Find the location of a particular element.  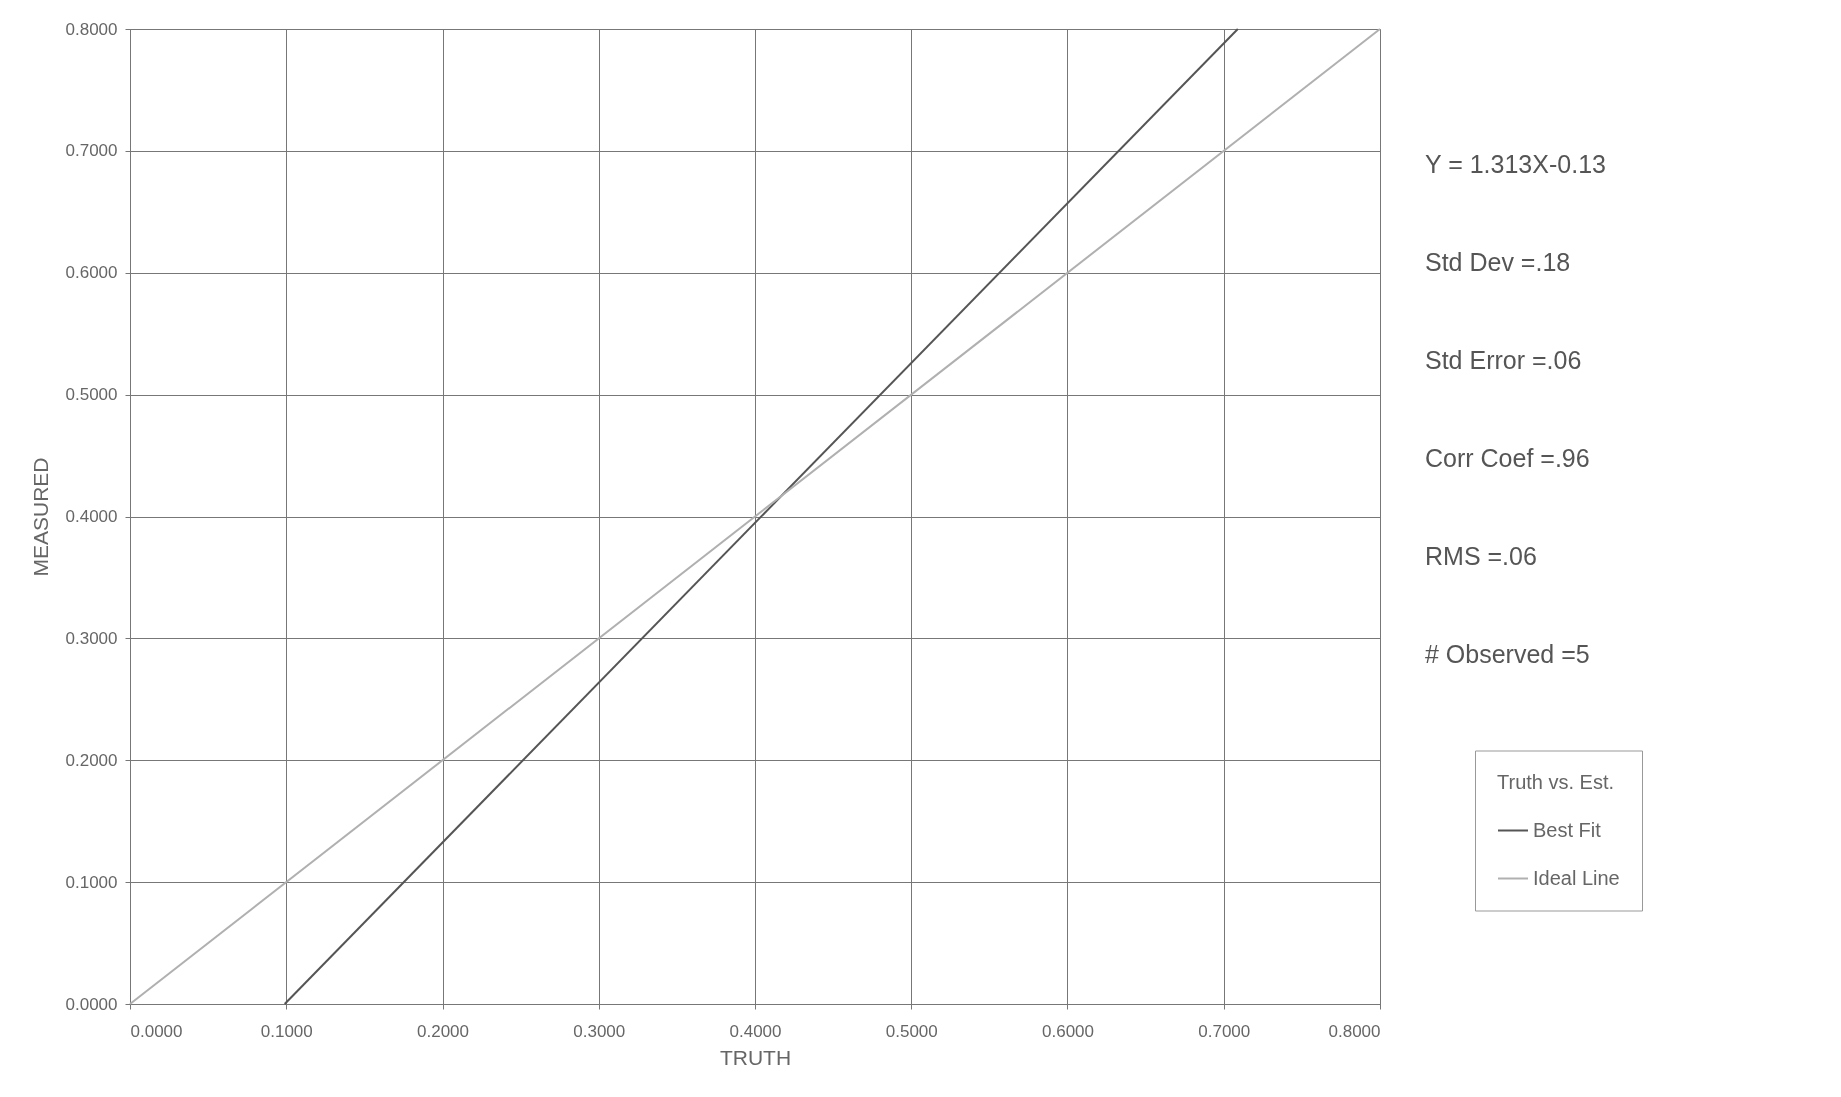

text: Y = 1.313X-0.13 is located at coordinates (1515, 165).